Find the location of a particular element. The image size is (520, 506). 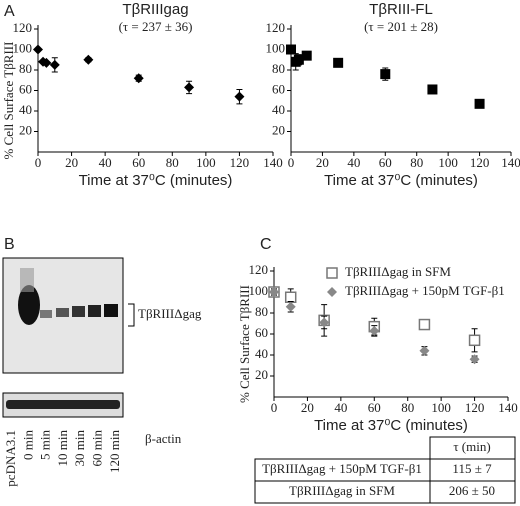

lane-label: 30 min is located at coordinates (79, 448).